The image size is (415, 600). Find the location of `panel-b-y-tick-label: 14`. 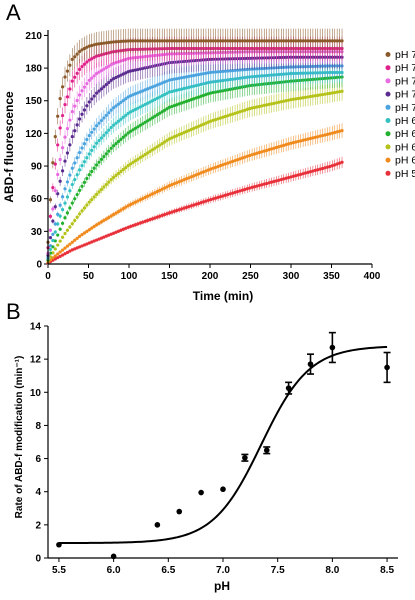

panel-b-y-tick-label: 14 is located at coordinates (36, 327).